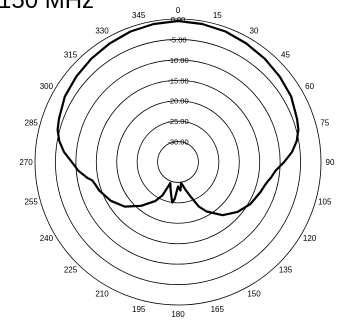  Describe the element at coordinates (71, 55) in the screenshot. I see `angle-tick-label: 315` at that location.